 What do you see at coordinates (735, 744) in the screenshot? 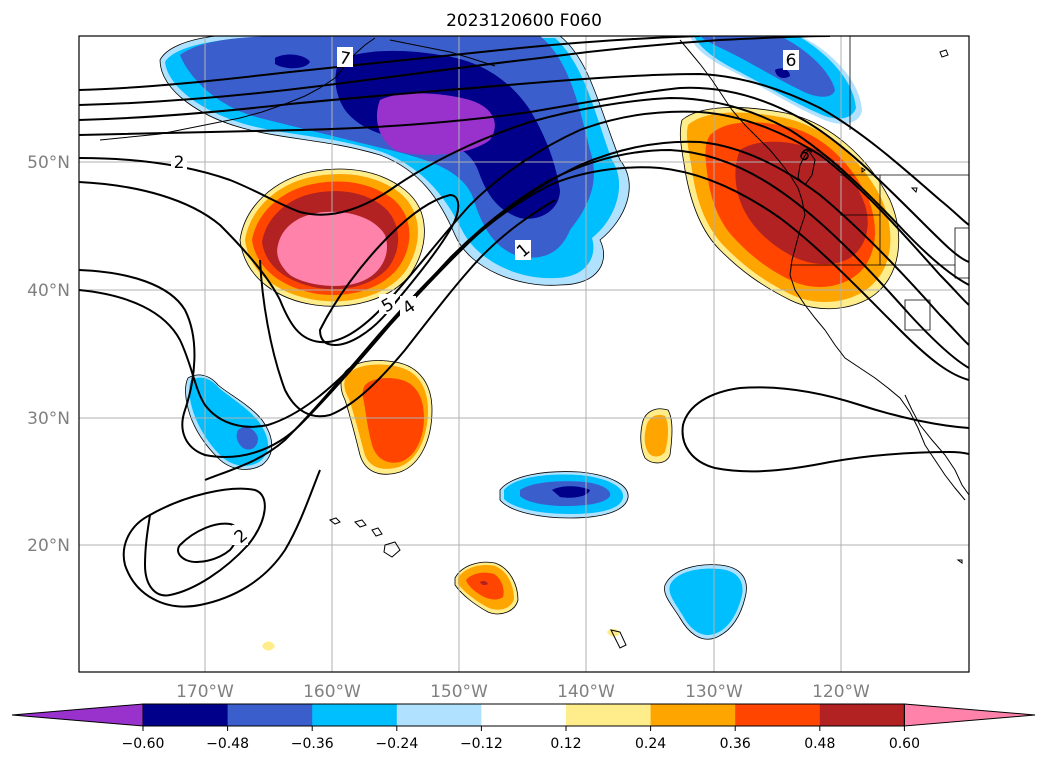
I see `colorbar-tick-label: 0.36` at bounding box center [735, 744].